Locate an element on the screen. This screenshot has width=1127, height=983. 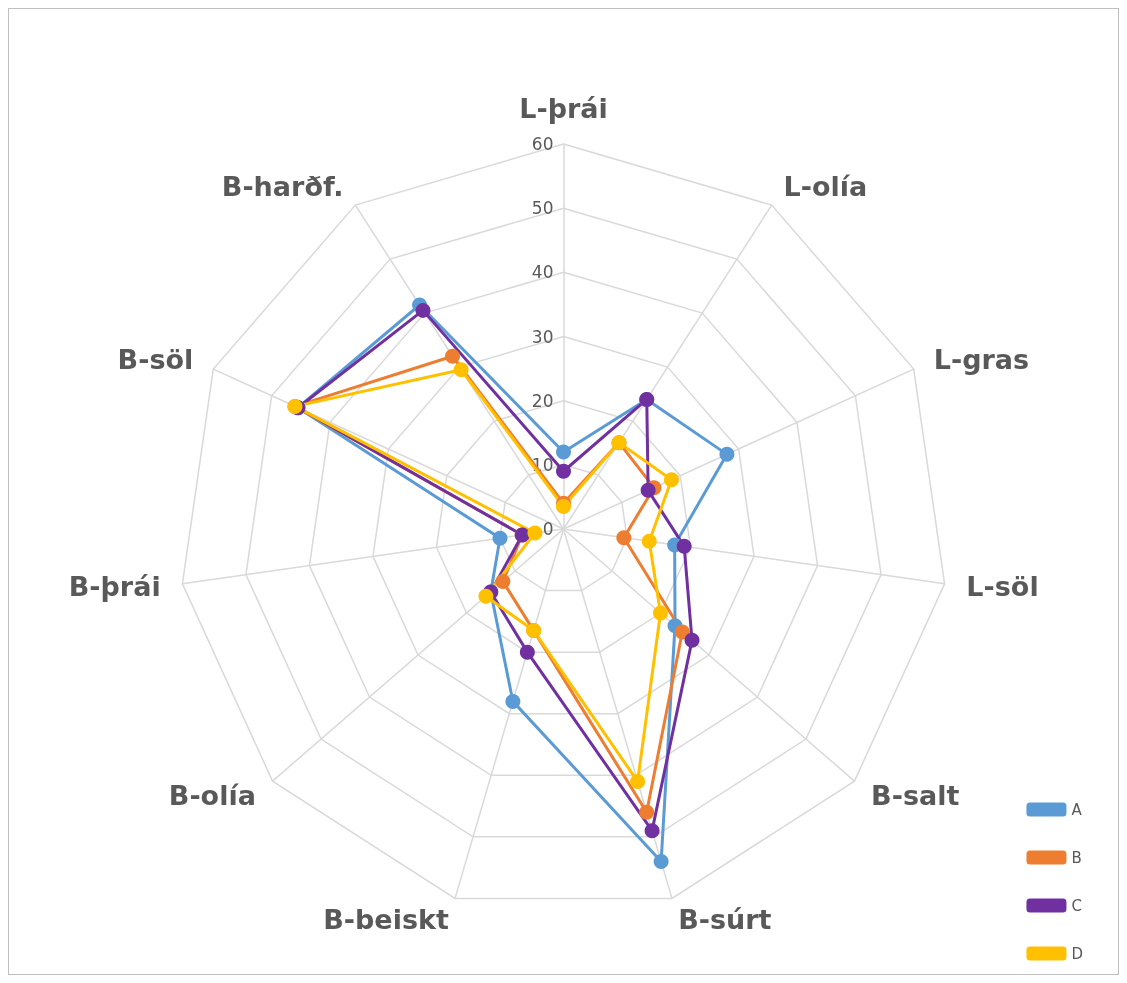
spoke-label: B-söl is located at coordinates (155, 360).